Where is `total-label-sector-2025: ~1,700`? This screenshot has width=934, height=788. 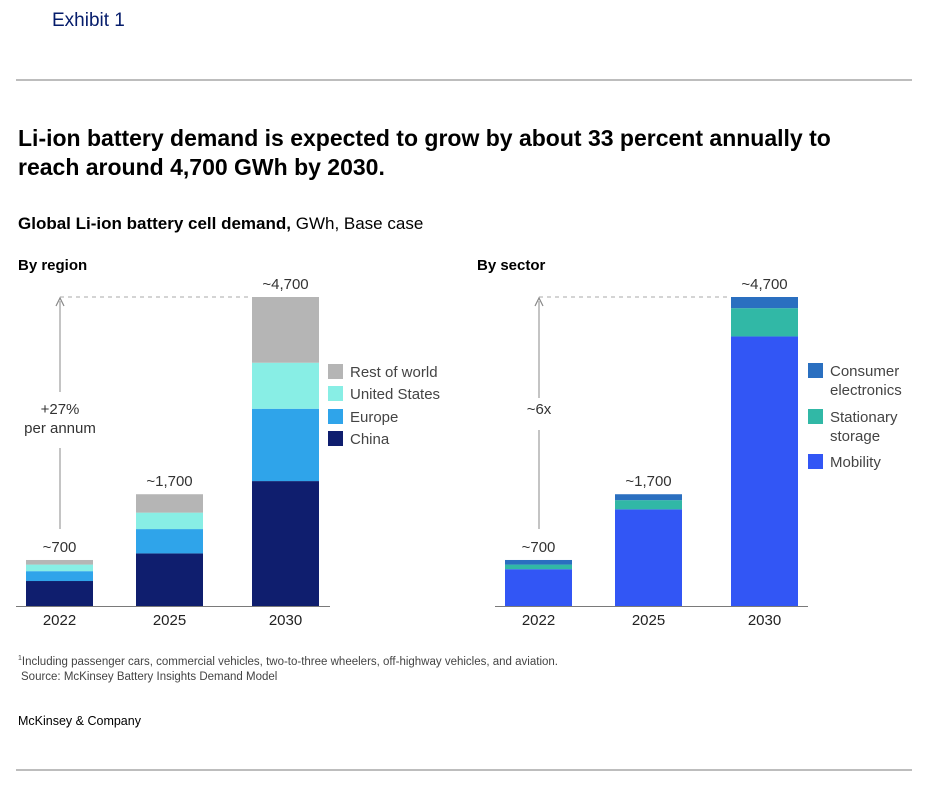
total-label-sector-2025: ~1,700 is located at coordinates (648, 481).